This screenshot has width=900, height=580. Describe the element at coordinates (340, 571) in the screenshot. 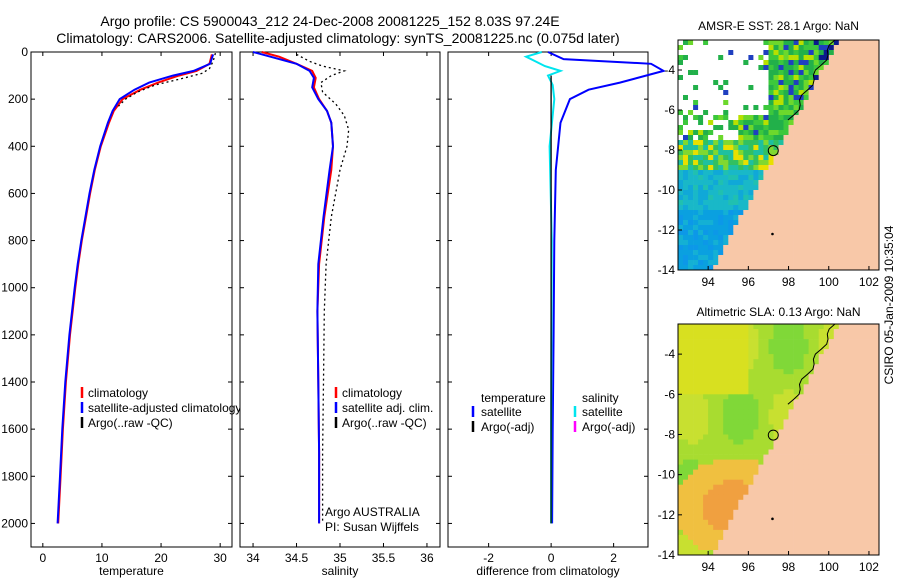

I see `salinity-xlabel: salinity` at that location.